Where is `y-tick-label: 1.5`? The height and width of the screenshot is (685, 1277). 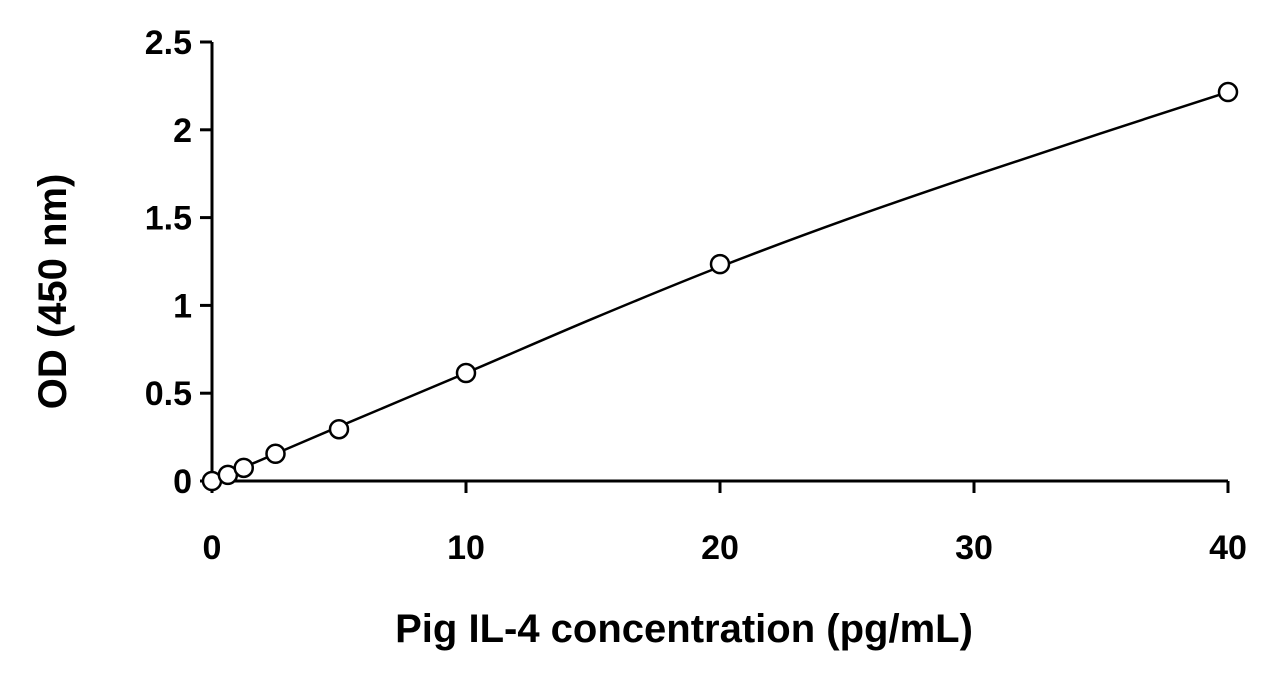
y-tick-label: 1.5 is located at coordinates (168, 219).